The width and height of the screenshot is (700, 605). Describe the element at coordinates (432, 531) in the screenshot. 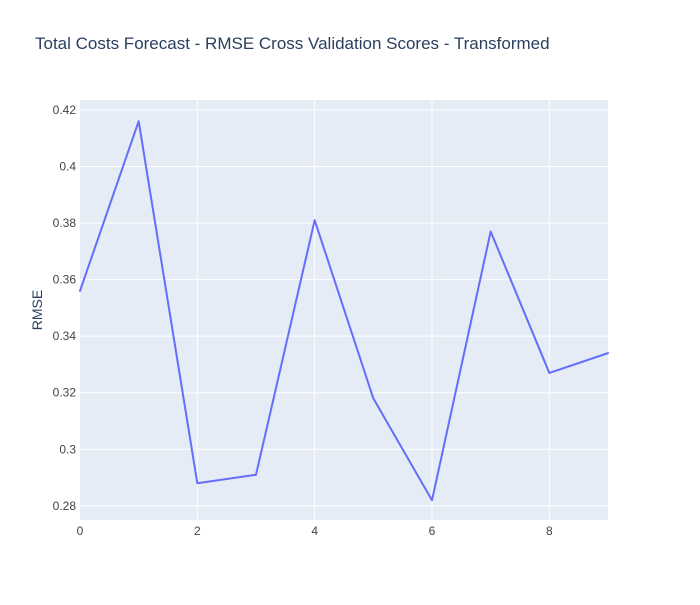

I see `x-tick-label: 6` at that location.